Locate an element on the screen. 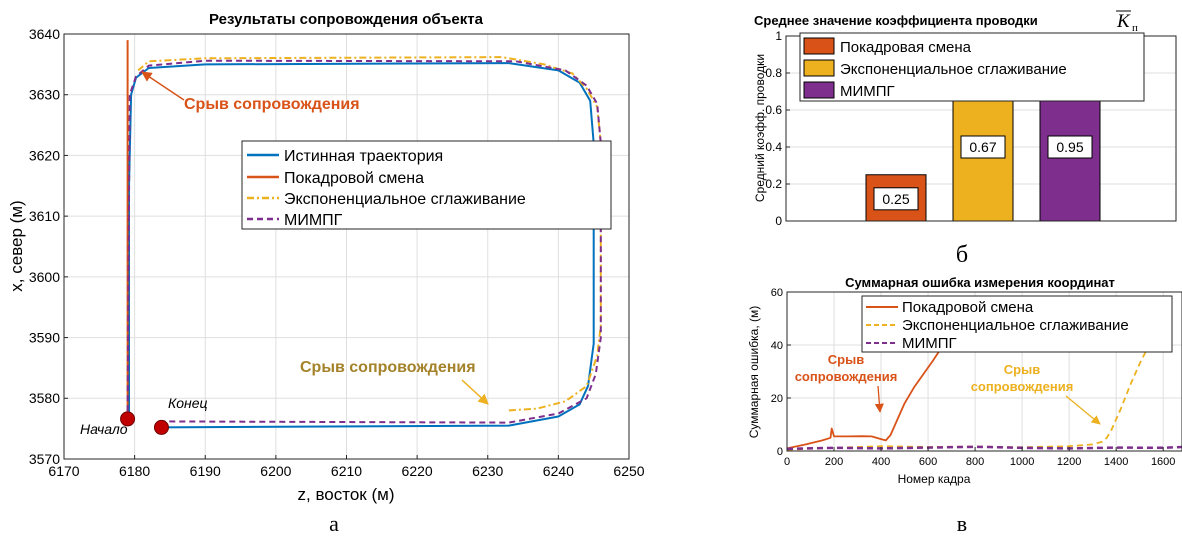  annotation-arrow-olive-a is located at coordinates (475, 392).